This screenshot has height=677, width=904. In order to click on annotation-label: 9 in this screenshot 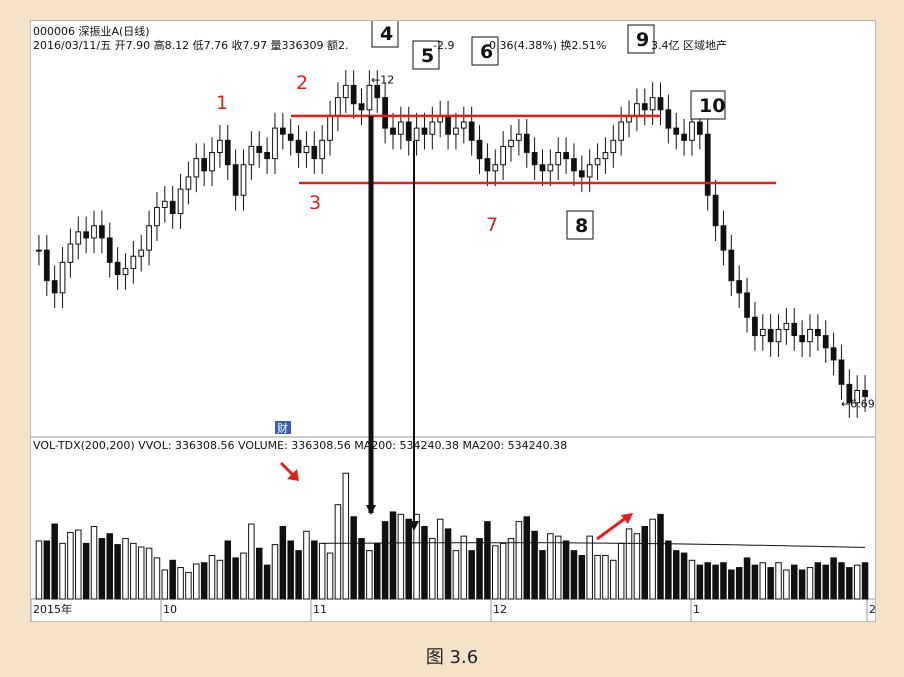, I will do `click(642, 40)`.